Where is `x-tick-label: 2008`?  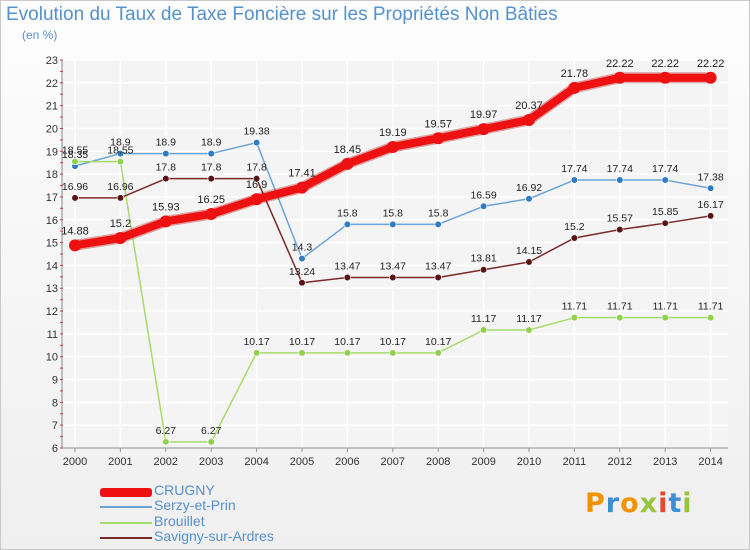
x-tick-label: 2008 is located at coordinates (438, 462).